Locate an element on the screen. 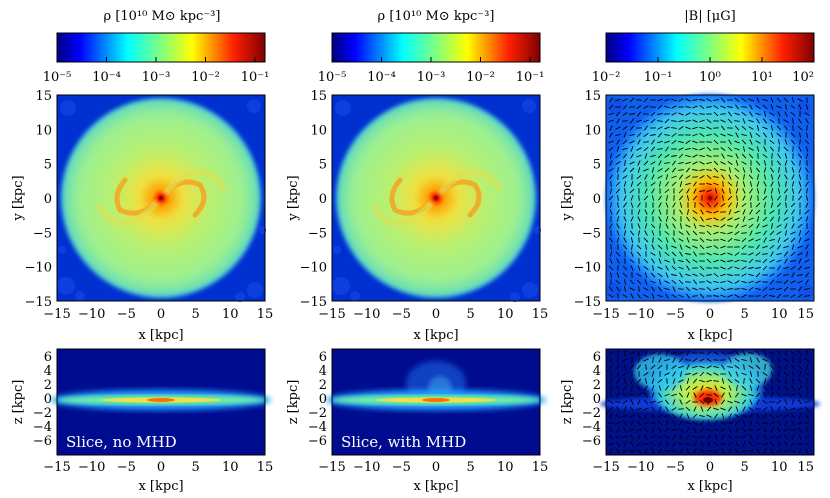  x-tick-label: −10 is located at coordinates (91, 467).